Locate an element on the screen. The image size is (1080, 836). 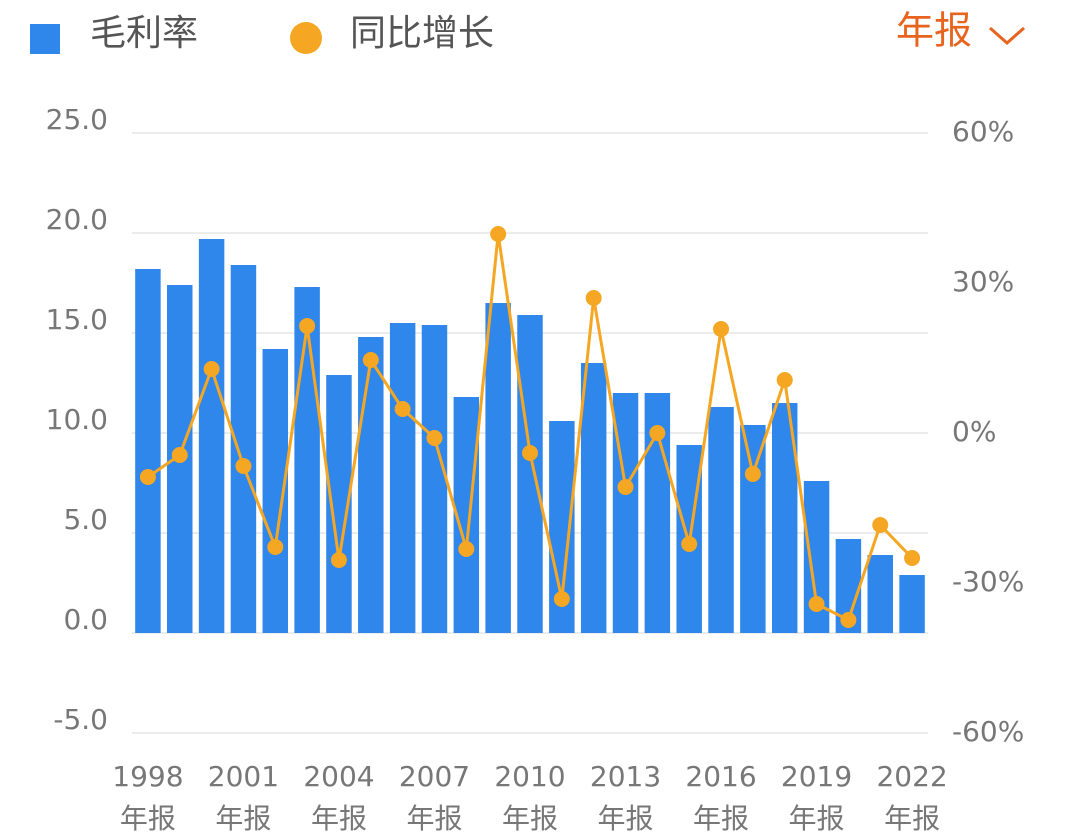
period-selector: 年报 is located at coordinates (960, 31).